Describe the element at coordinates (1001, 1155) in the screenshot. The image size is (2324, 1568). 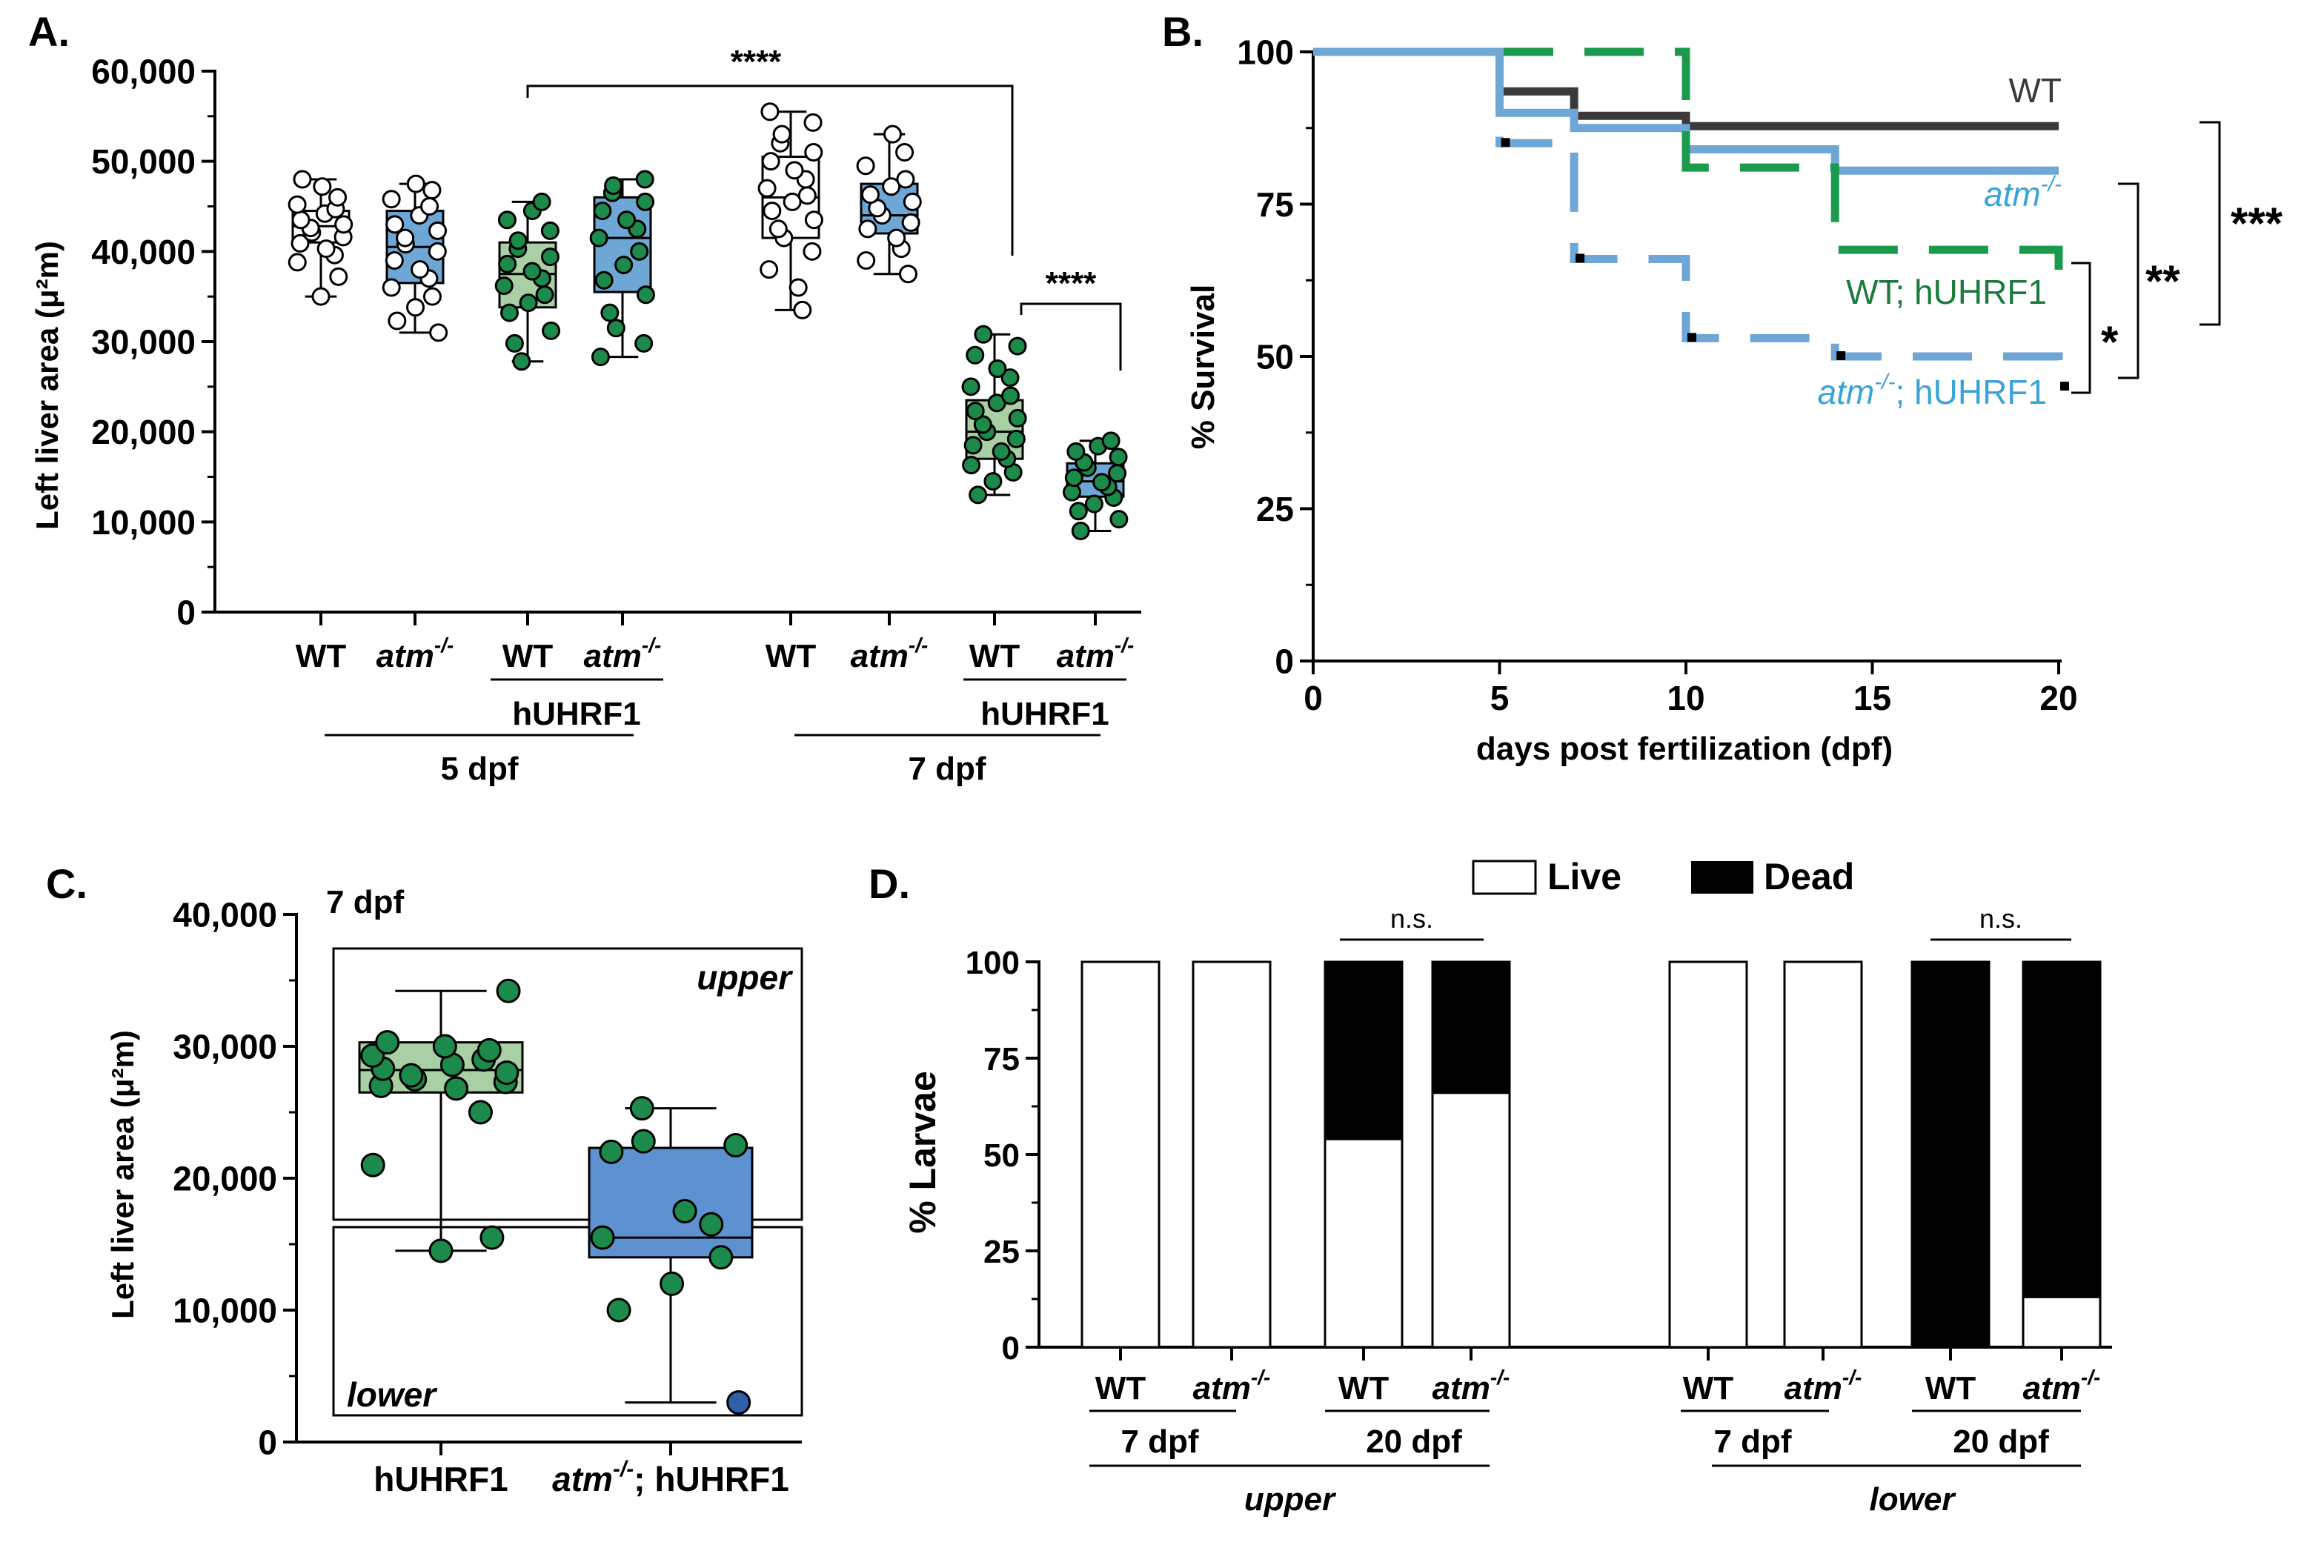
I see `panel-d-y-tick-label: 50` at that location.